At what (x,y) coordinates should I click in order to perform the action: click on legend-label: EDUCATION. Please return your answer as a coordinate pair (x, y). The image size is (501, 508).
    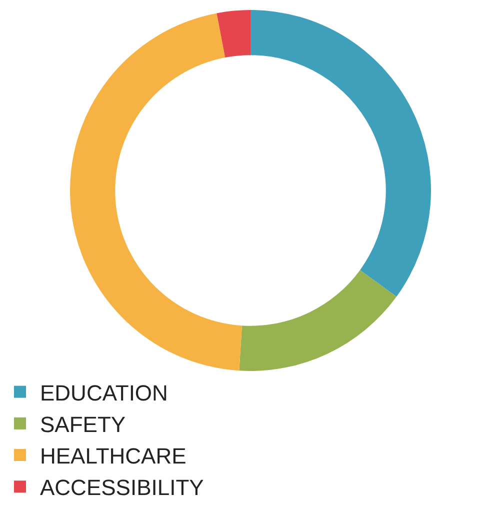
    Looking at the image, I should click on (104, 393).